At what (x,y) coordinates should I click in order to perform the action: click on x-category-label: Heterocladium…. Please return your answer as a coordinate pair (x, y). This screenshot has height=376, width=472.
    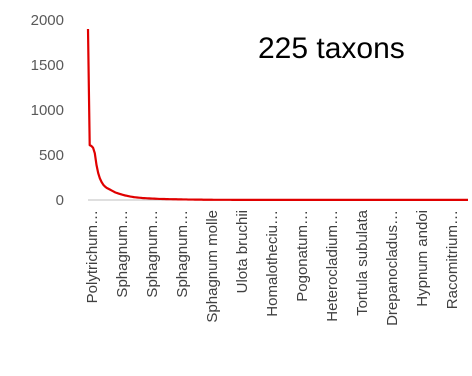
    Looking at the image, I should click on (332, 266).